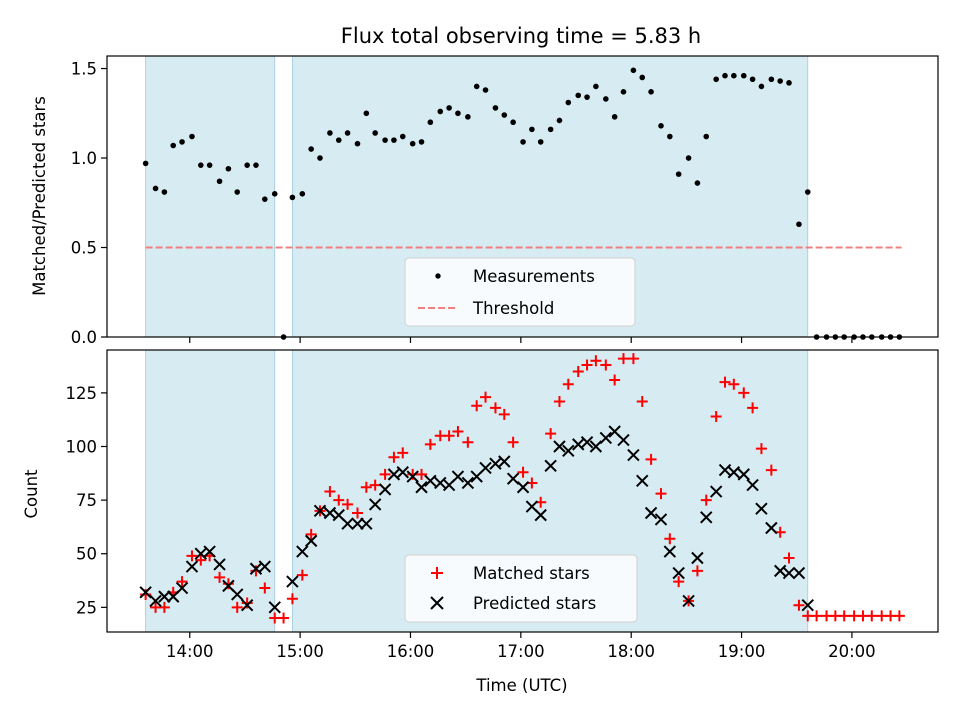 This screenshot has height=720, width=960. I want to click on top-y-axis-ticks: 0.0 0.5 1.0 1.5, so click(89, 203).